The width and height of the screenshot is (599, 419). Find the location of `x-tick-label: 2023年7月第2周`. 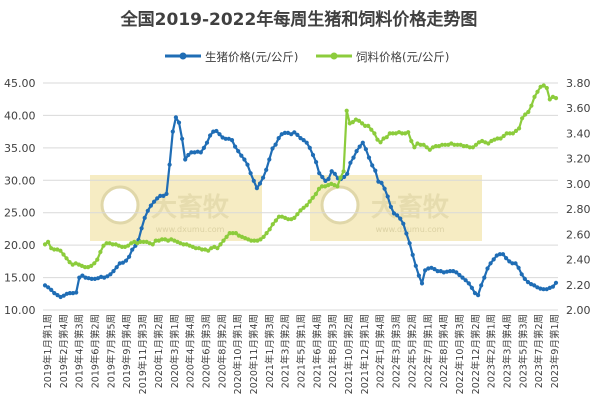

x-tick-label: 2023年7月第2周 is located at coordinates (539, 351).